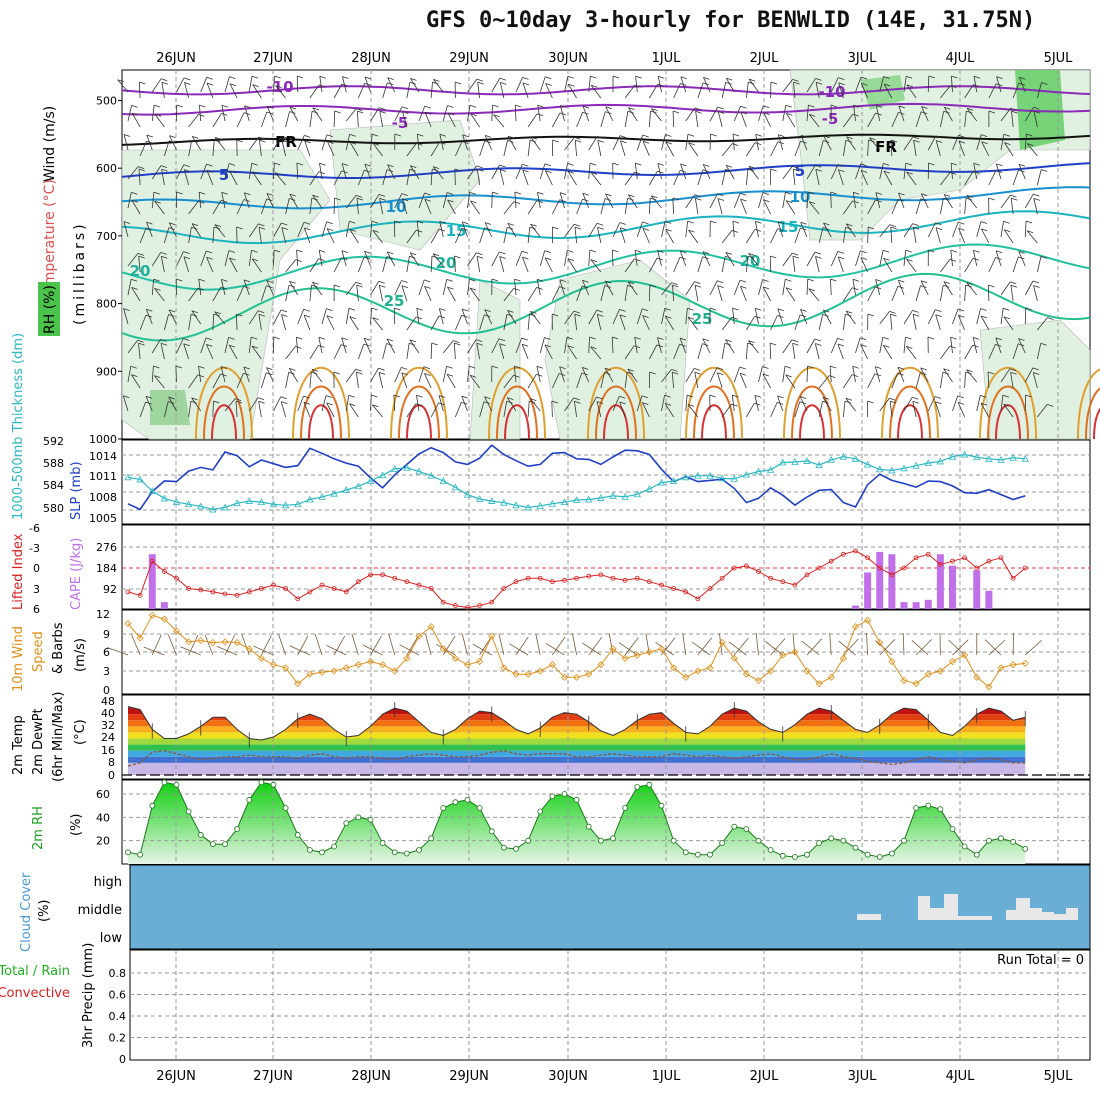  Describe the element at coordinates (103, 794) in the screenshot. I see `tick-label: 60` at that location.